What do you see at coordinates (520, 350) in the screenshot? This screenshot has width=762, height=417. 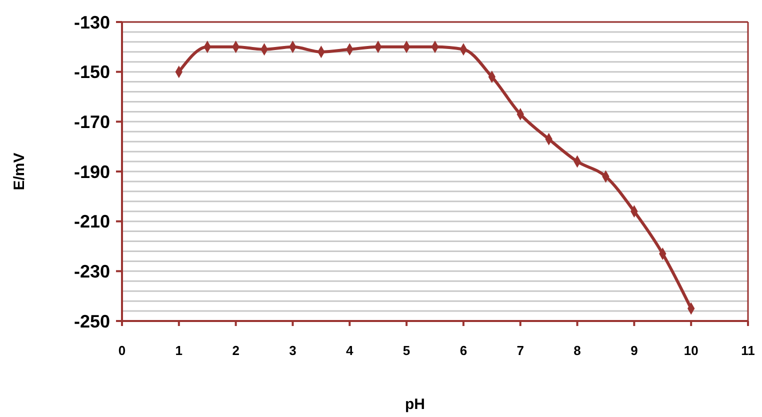 I see `x-tick-label: 7` at bounding box center [520, 350].